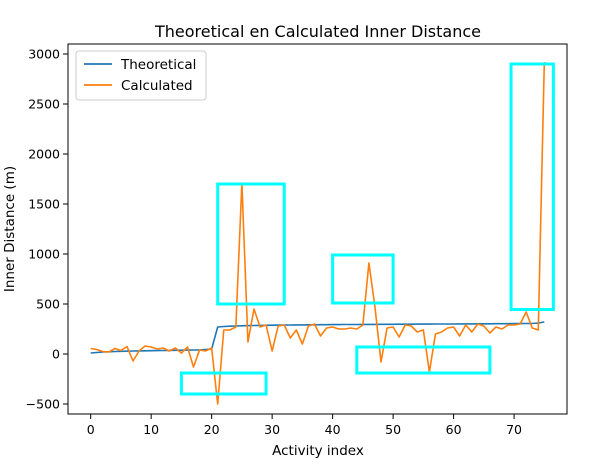 The image size is (616, 464). What do you see at coordinates (44, 104) in the screenshot?
I see `y-tick-label: 2500` at bounding box center [44, 104].